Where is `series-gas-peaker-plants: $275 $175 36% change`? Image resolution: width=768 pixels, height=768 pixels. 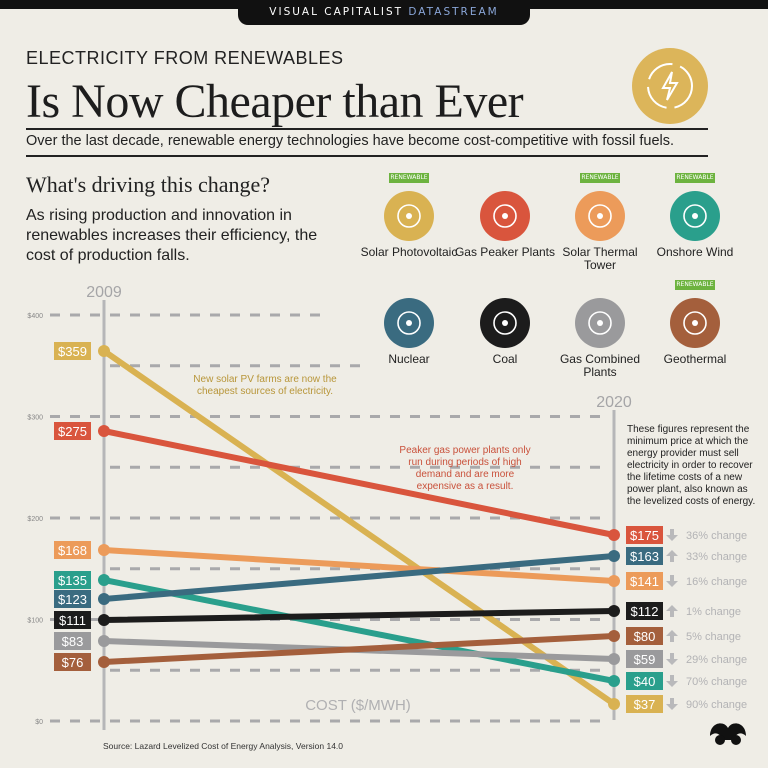
series-gas-peaker-plants: $275 $175 36% change is located at coordinates (400, 483).